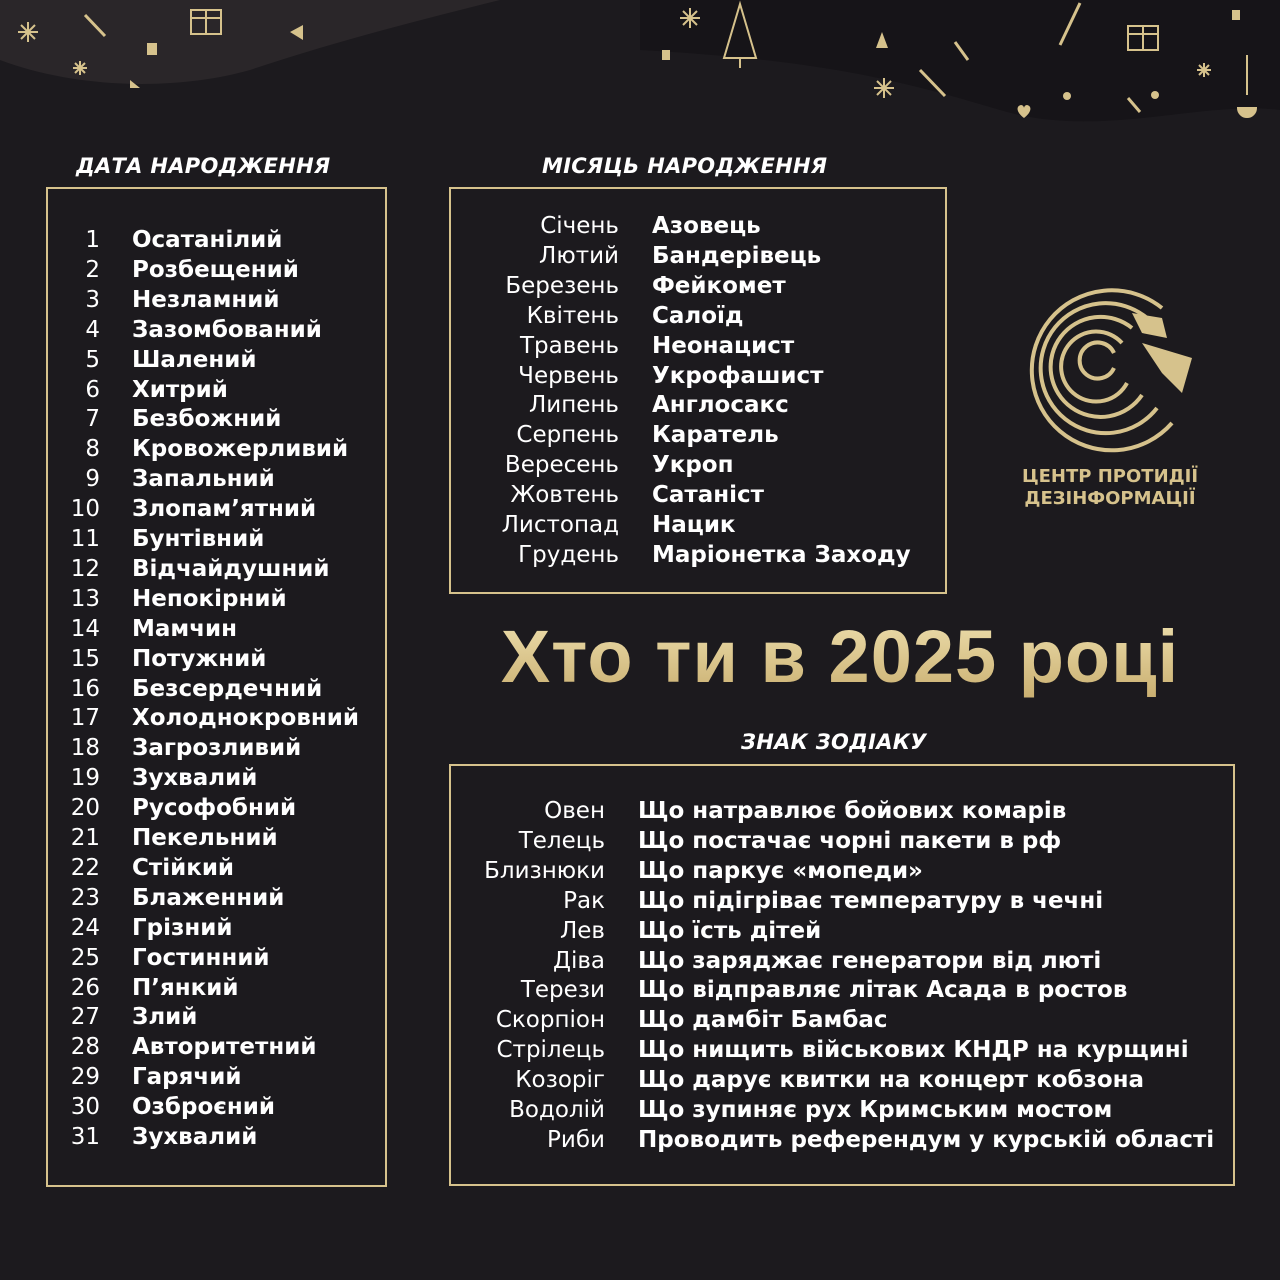 This screenshot has width=1280, height=1280. Describe the element at coordinates (85, 568) in the screenshot. I see `row-key: 12` at that location.